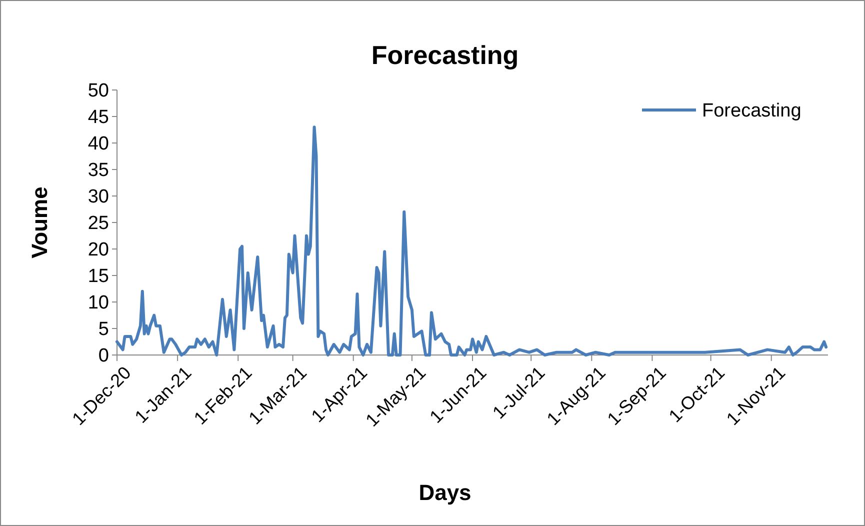 Image resolution: width=865 pixels, height=526 pixels. What do you see at coordinates (98, 303) in the screenshot?
I see `y-tick-label: 10` at bounding box center [98, 303].